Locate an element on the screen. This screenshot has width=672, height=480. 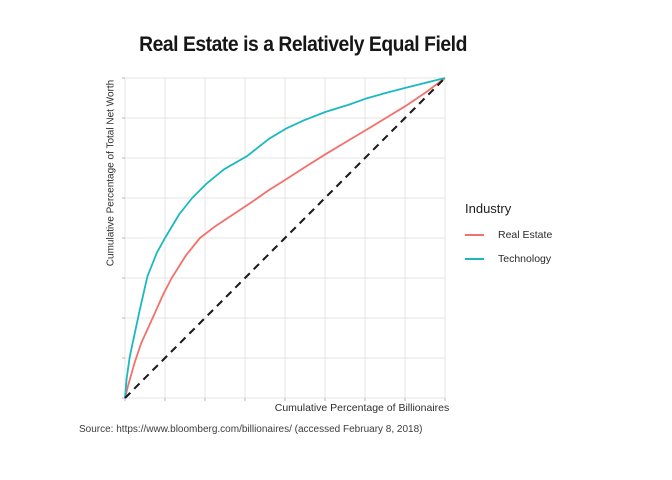
x-axis-label: Cumulative Percentage of Billionaires is located at coordinates (362, 408).